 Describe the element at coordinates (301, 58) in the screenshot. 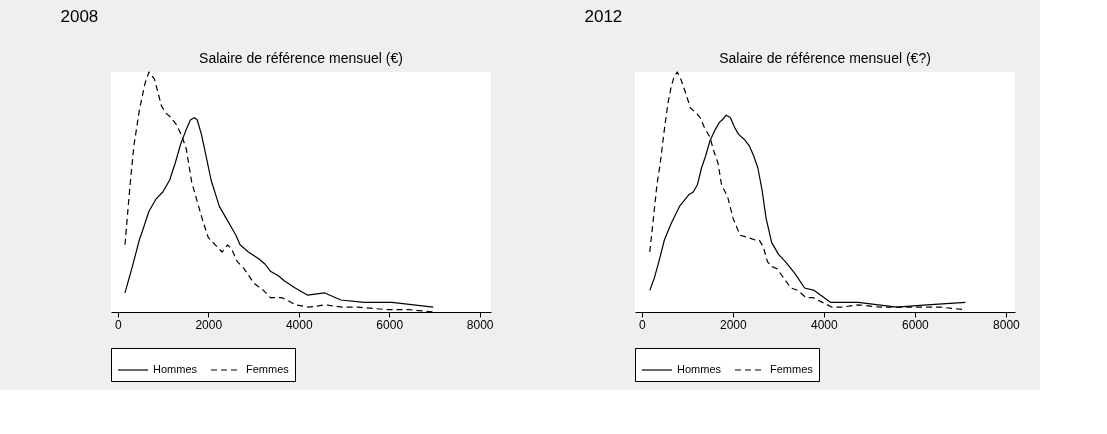

I see `chart-subtitle: Salaire de référence mensuel (€)` at that location.